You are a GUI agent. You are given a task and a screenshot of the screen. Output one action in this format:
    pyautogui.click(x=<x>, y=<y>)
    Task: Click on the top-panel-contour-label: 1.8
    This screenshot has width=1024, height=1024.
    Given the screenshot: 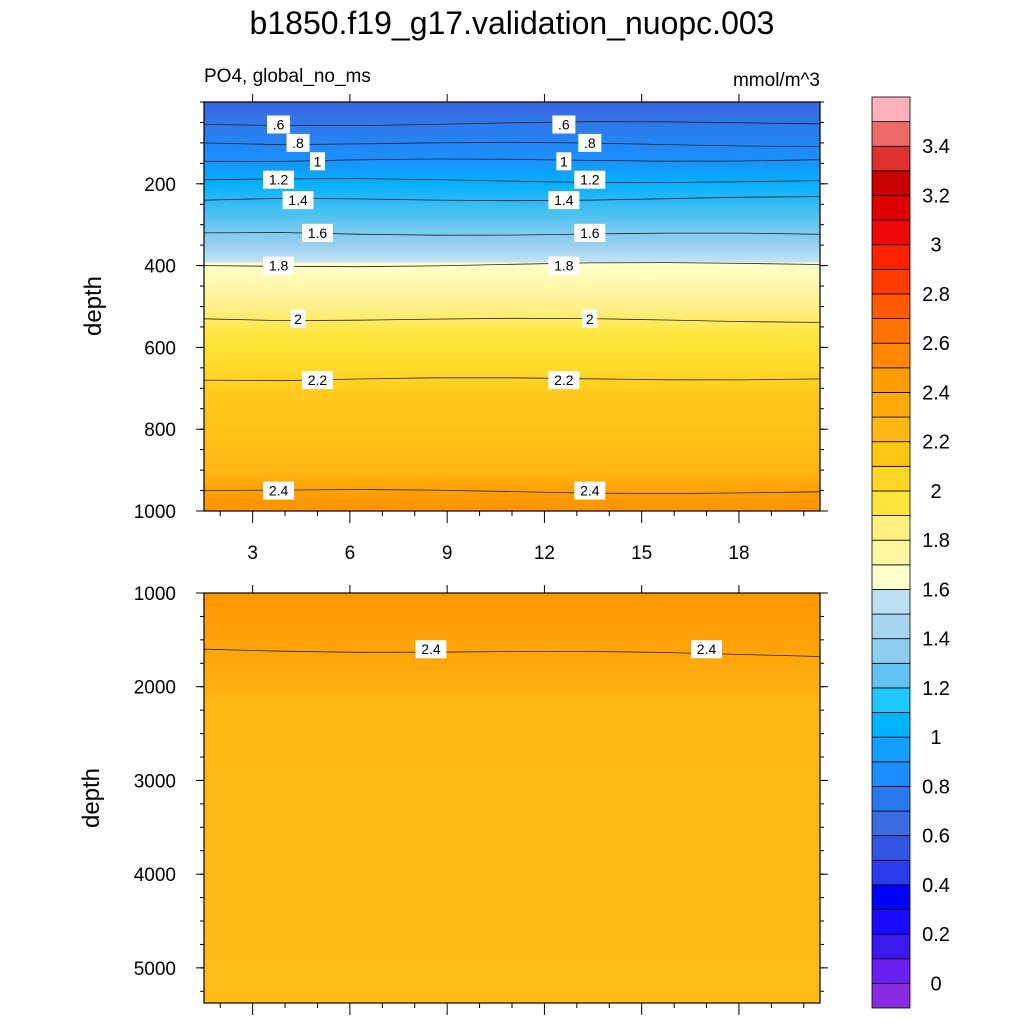 What is the action you would take?
    pyautogui.click(x=564, y=266)
    